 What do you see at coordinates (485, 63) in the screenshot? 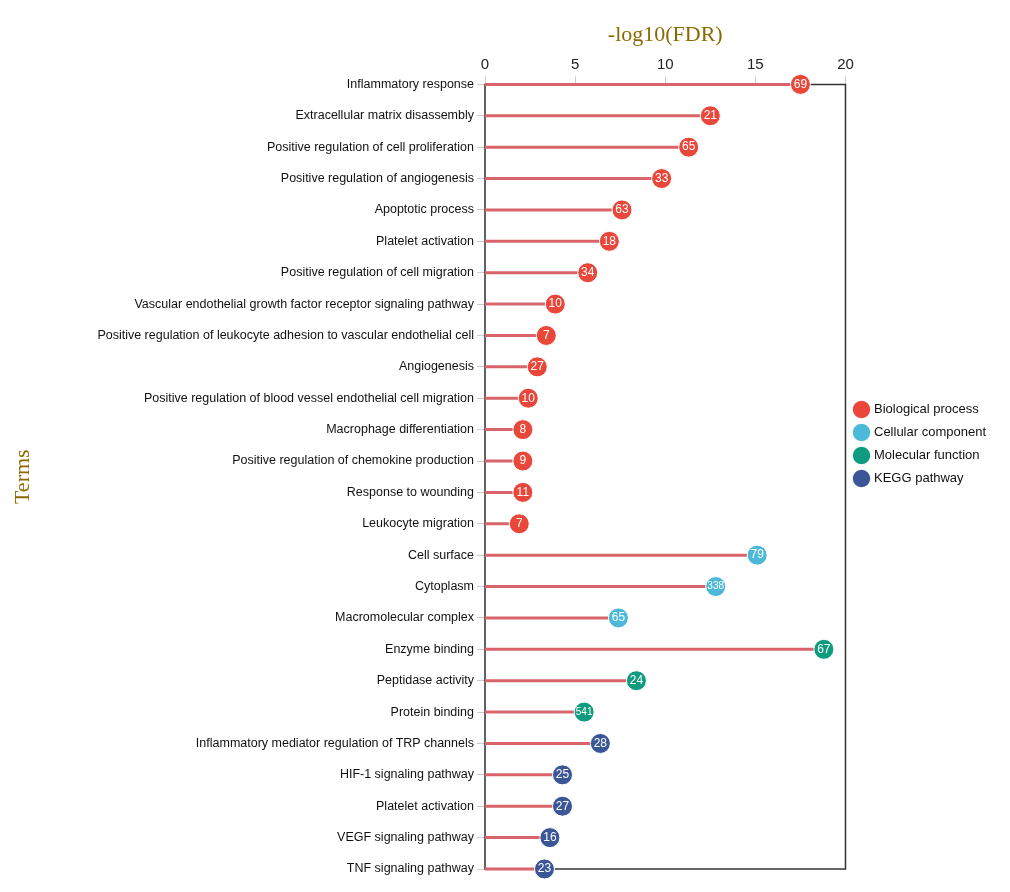
I see `x-tick-label: 0` at bounding box center [485, 63].